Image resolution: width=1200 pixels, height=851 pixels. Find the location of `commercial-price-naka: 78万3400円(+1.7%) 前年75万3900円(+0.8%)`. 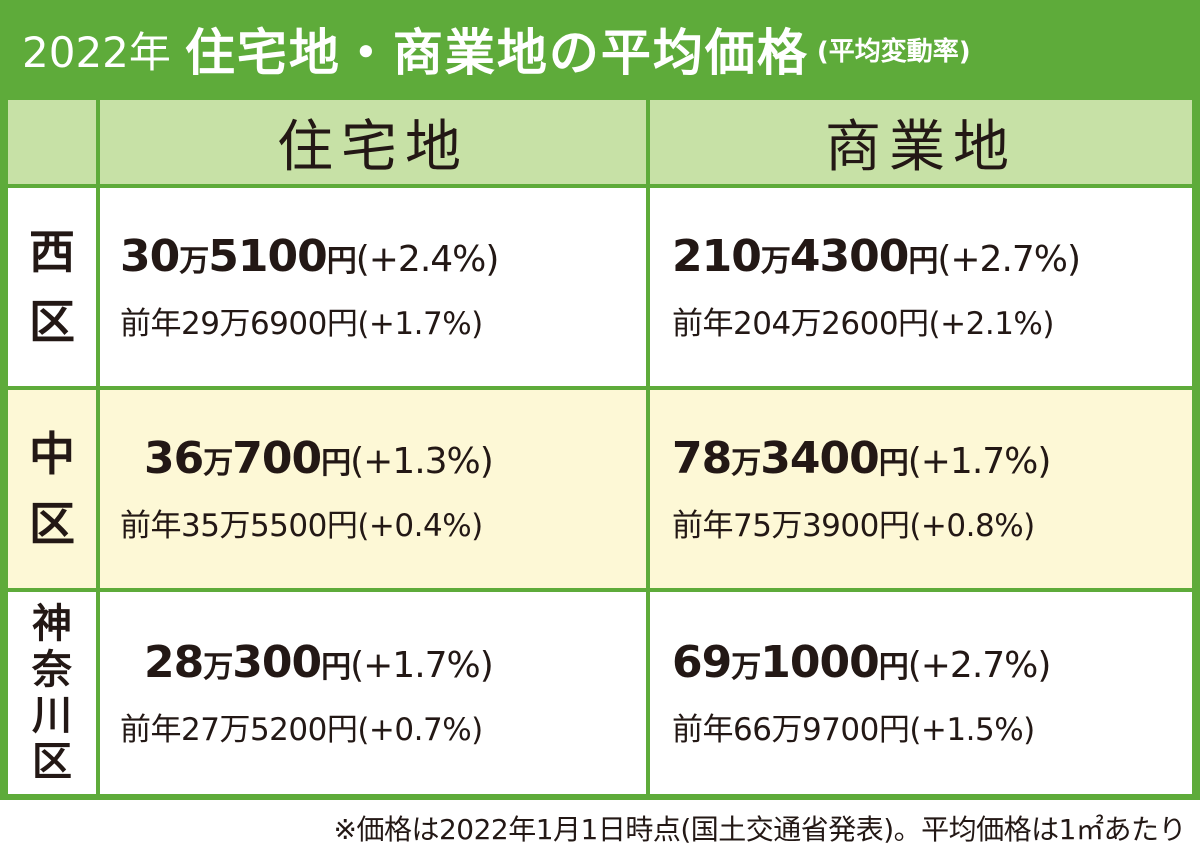

commercial-price-naka: 78万3400円(+1.7%) 前年75万3900円(+0.8%) is located at coordinates (921, 489).